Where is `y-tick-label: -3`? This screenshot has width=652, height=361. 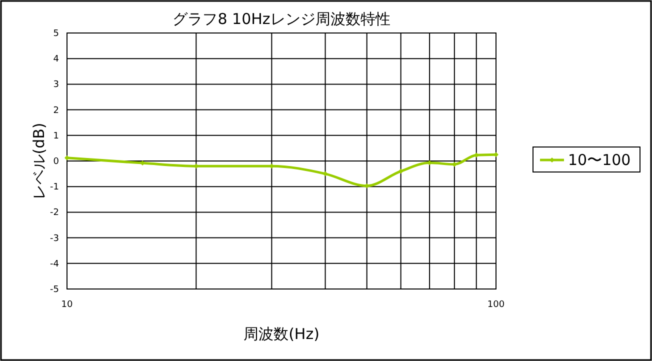
y-tick-label: -3 is located at coordinates (54, 239).